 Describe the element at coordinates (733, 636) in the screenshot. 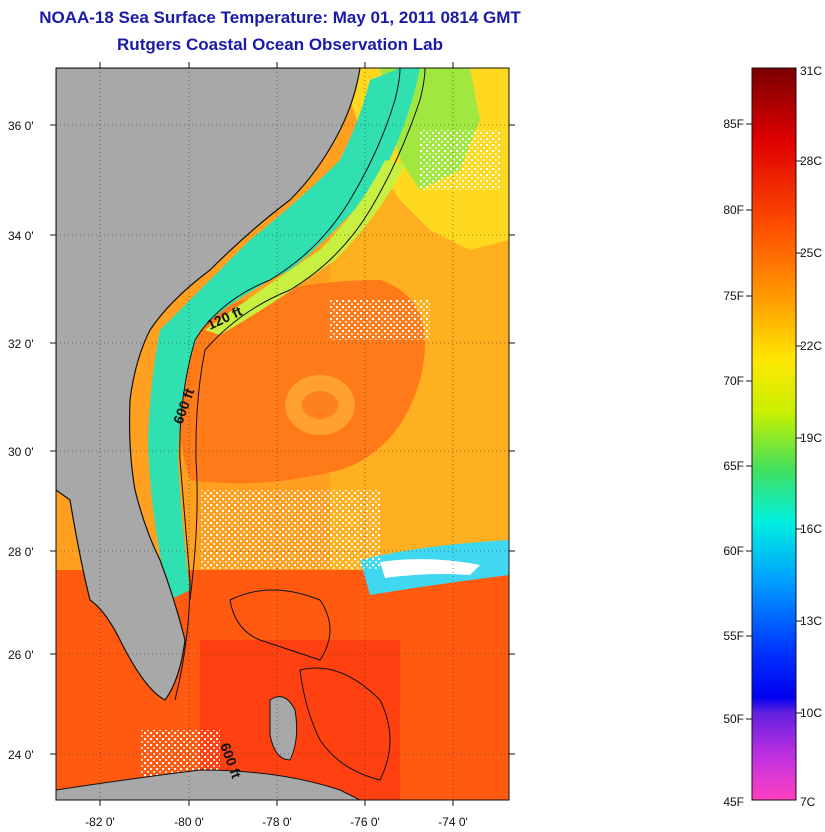

I see `cb-f-55: 55F` at that location.